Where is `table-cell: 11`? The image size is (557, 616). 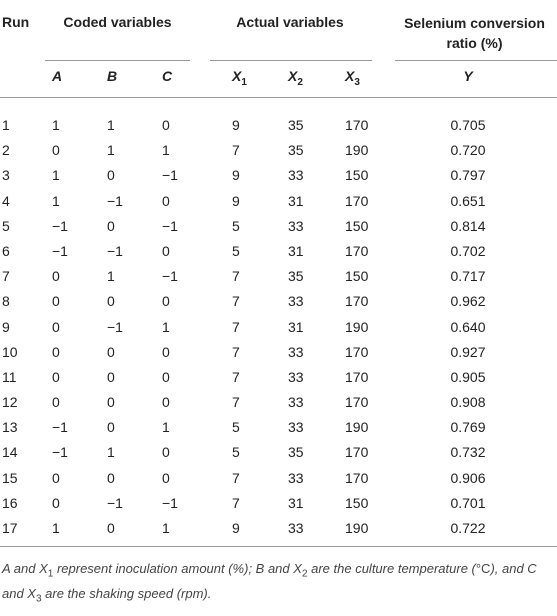 table-cell: 11 is located at coordinates (9, 376).